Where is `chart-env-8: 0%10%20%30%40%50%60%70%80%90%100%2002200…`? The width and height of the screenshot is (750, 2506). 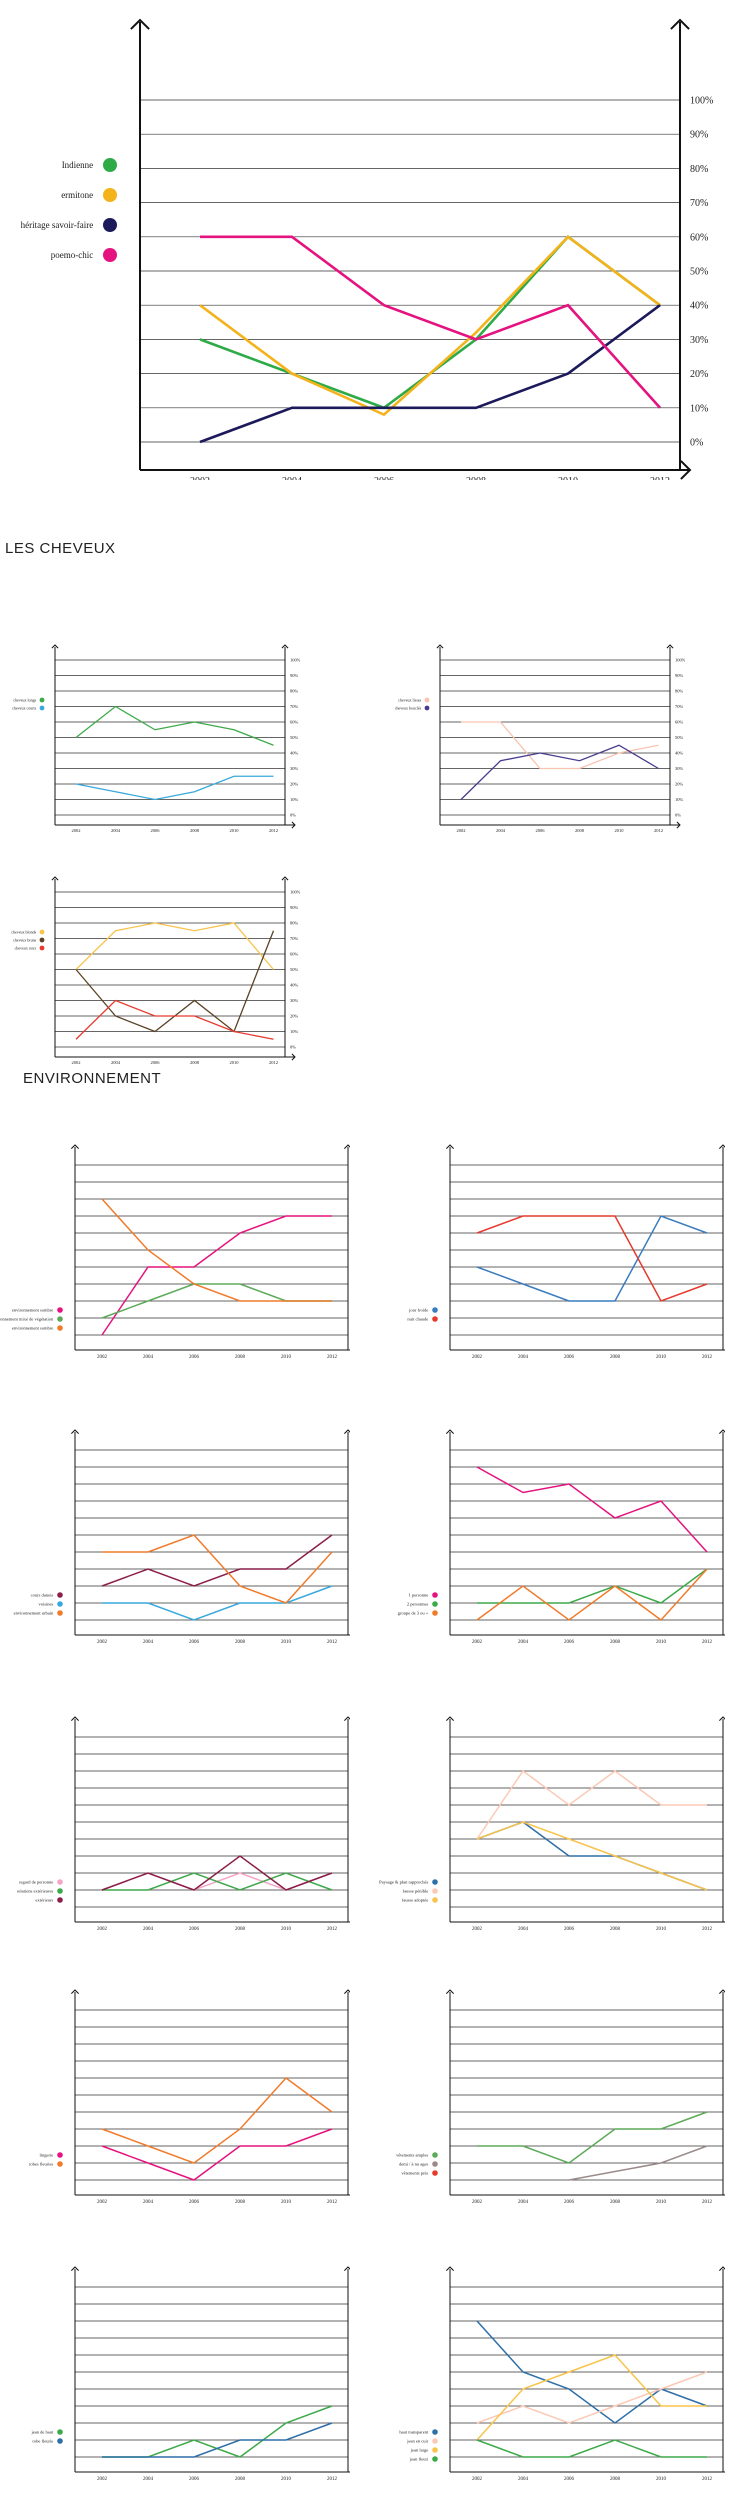
chart-env-8: 0%10%20%30%40%50%60%70%80%90%100%2002200… is located at coordinates (560, 2097).